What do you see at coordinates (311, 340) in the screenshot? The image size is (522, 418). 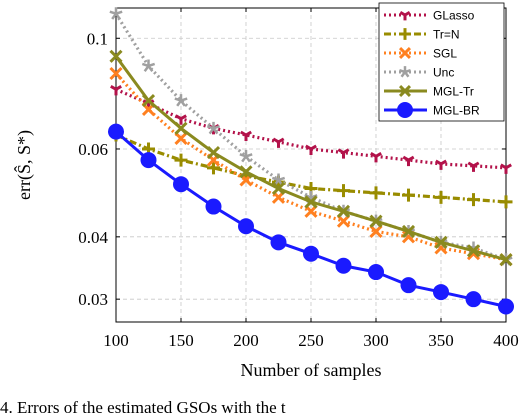 I see `x-tick-label: 250` at bounding box center [311, 340].